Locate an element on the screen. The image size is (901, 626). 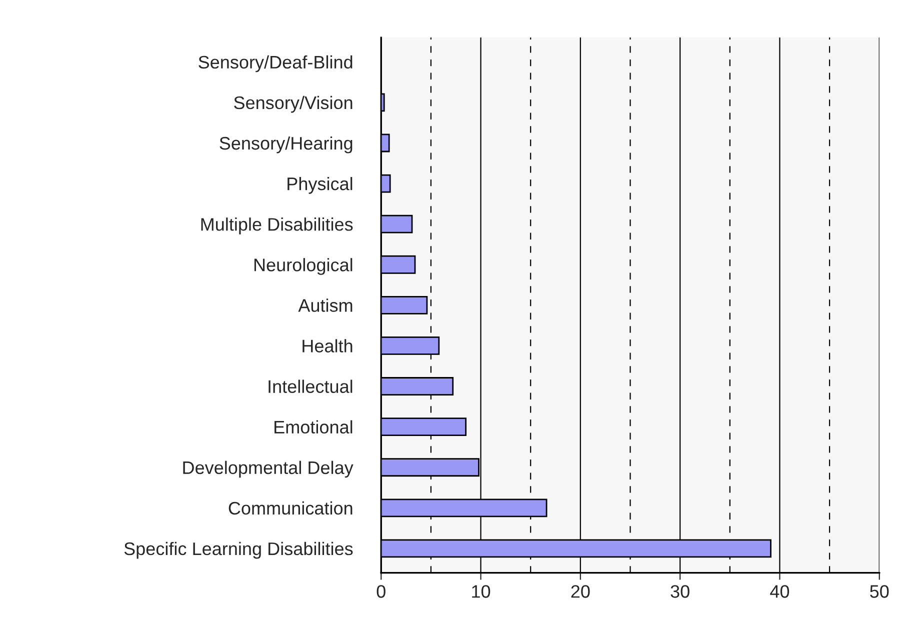
y-tick-label: Developmental Delay is located at coordinates (268, 469).